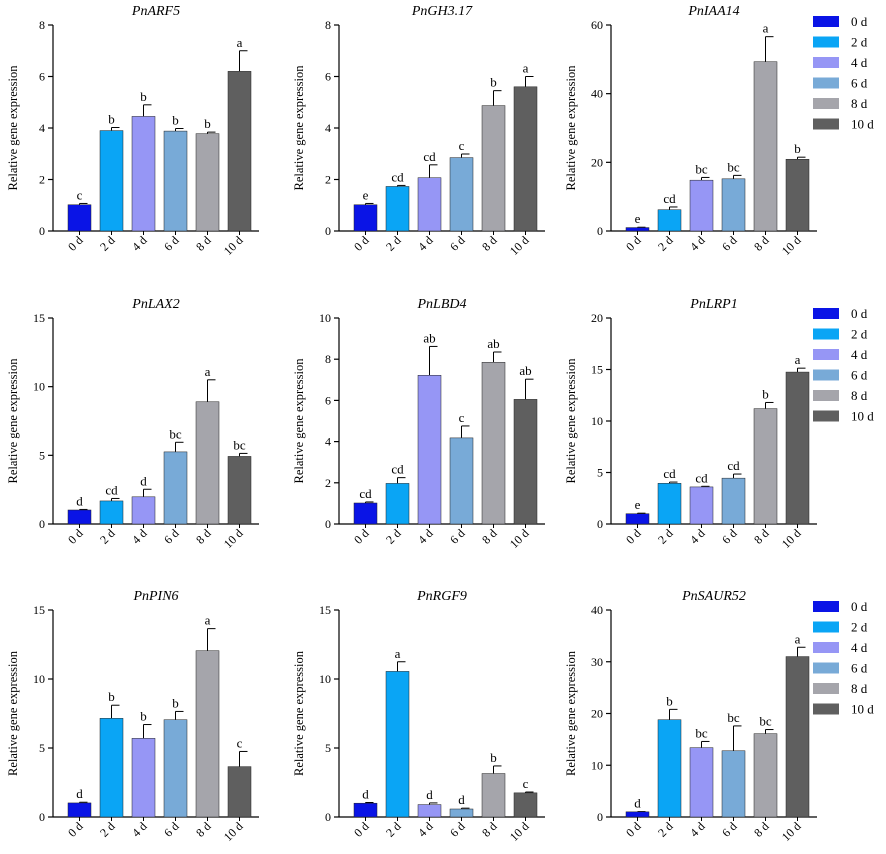 This screenshot has width=886, height=854. Describe the element at coordinates (328, 442) in the screenshot. I see `y-tick-label: 4` at that location.